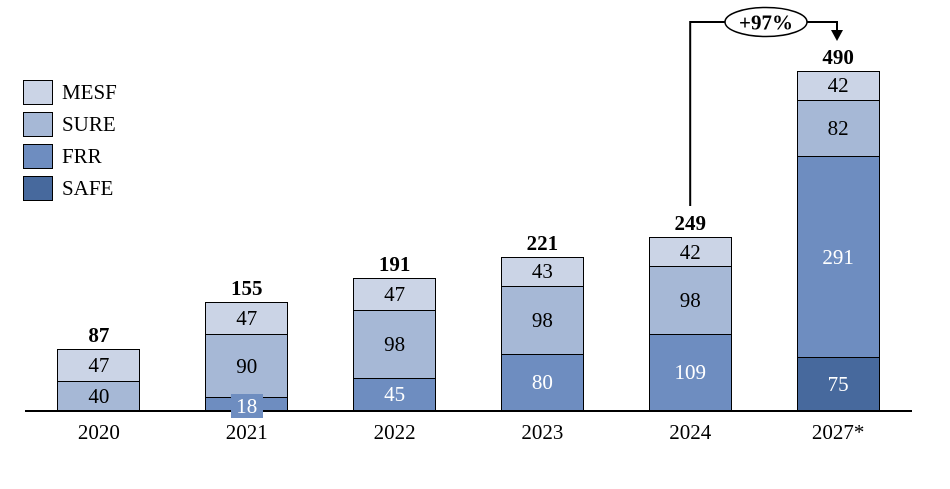  I want to click on legend-item-safe: SAFE, so click(70, 188).